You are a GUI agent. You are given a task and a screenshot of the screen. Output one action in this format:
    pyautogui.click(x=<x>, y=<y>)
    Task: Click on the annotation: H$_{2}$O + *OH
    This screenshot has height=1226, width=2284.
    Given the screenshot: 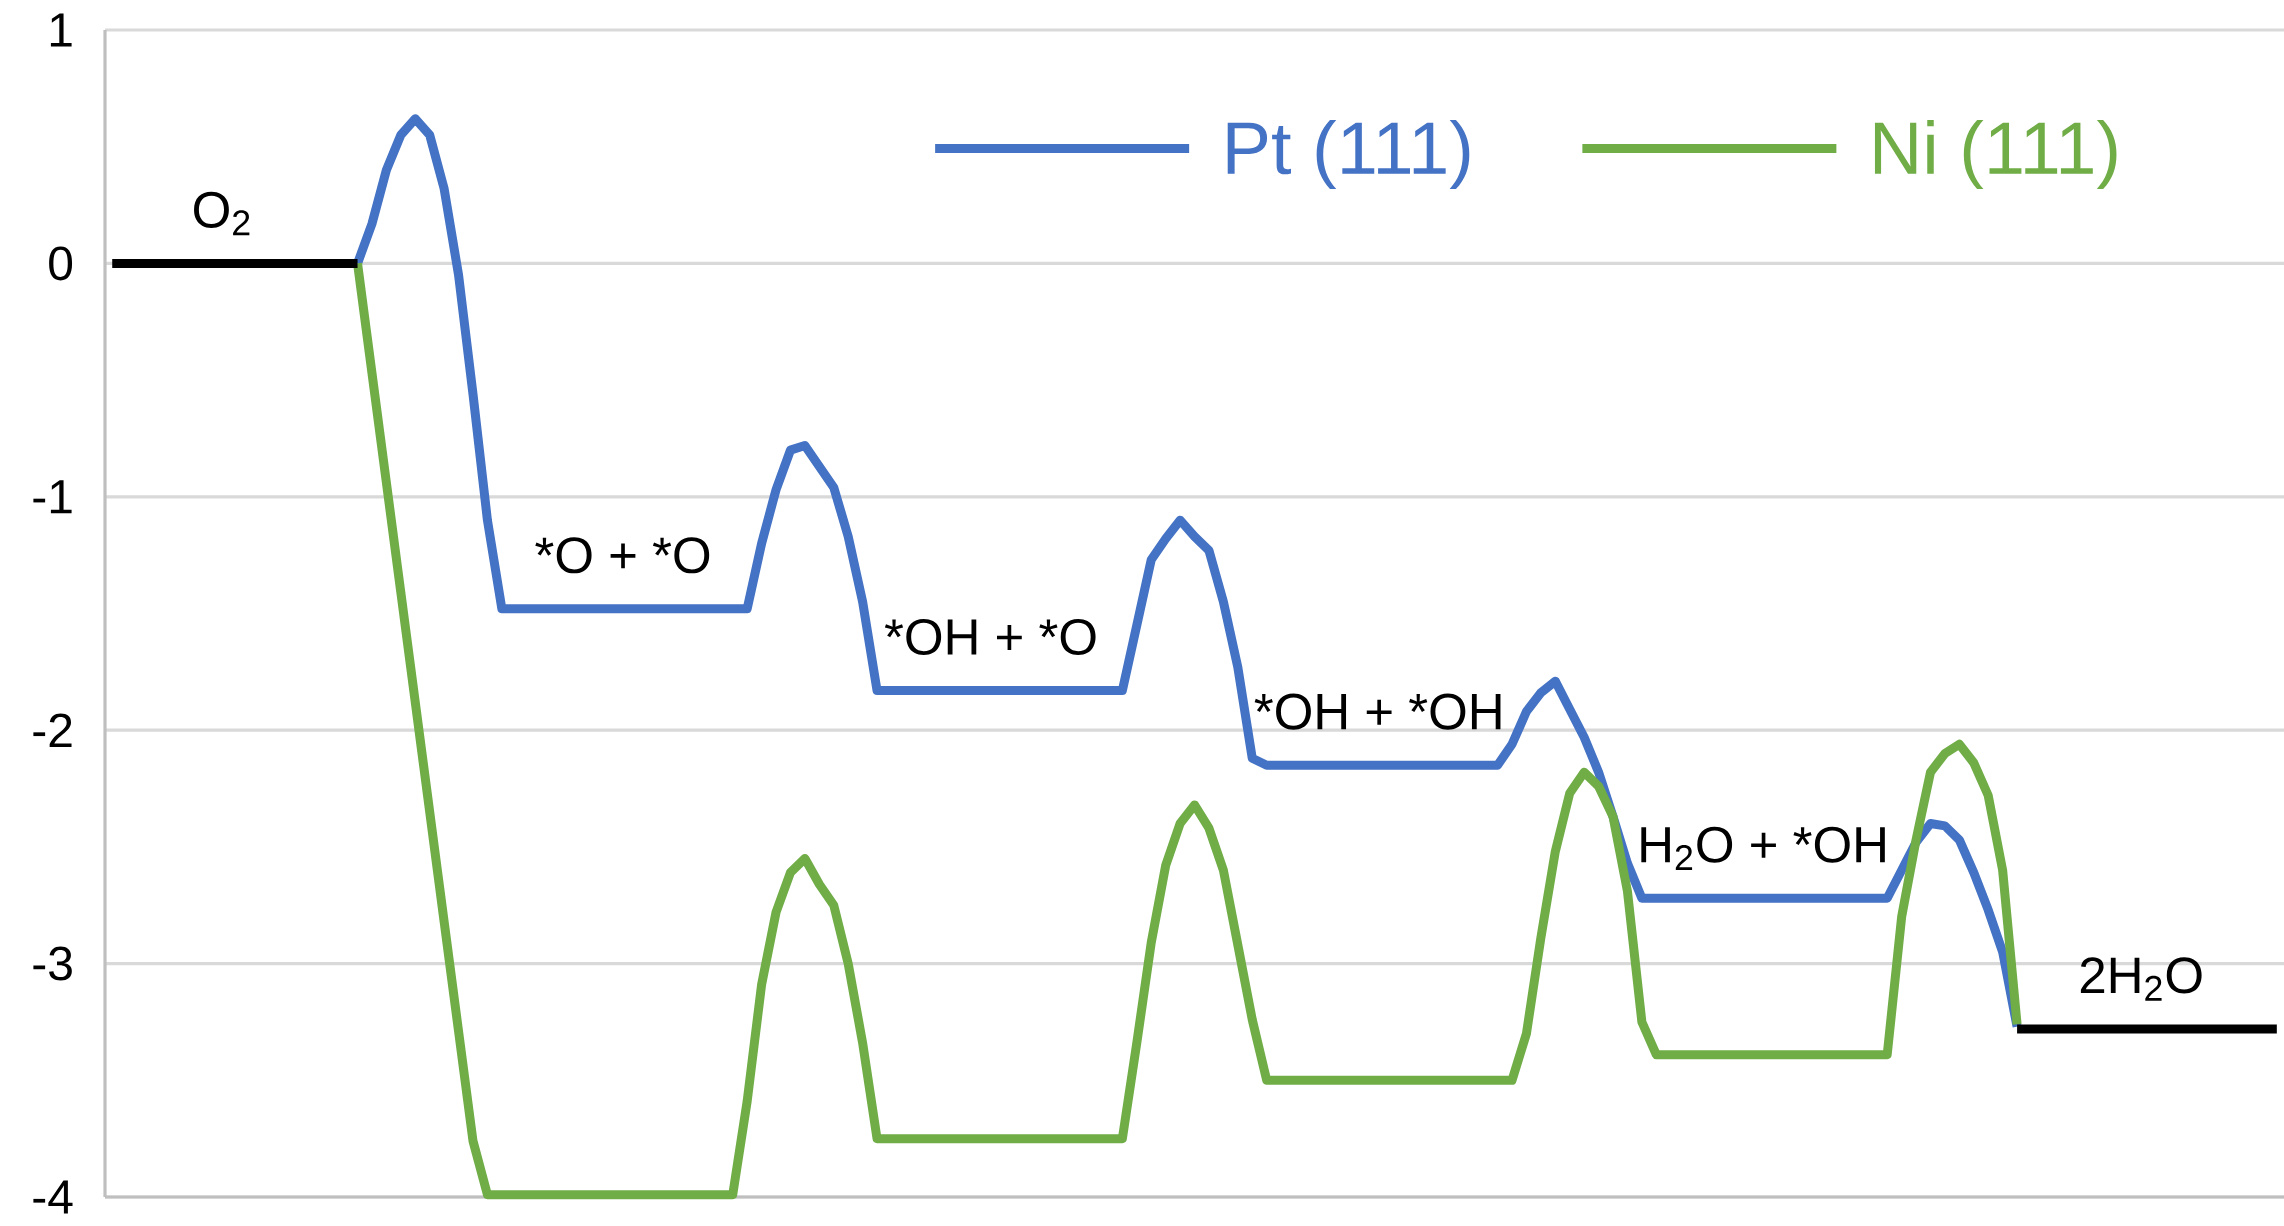 What is the action you would take?
    pyautogui.click(x=1763, y=848)
    